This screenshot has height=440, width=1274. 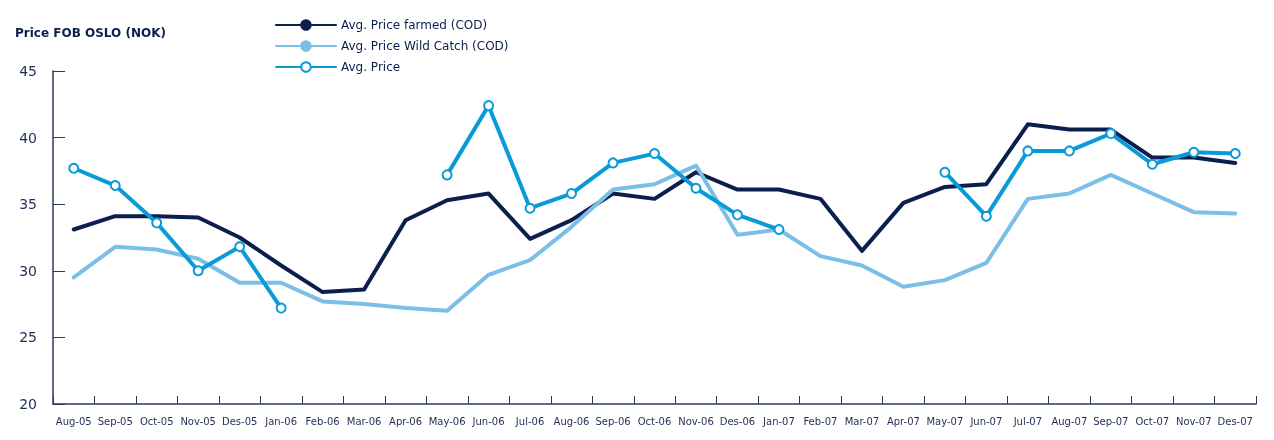 What do you see at coordinates (447, 421) in the screenshot?
I see `x-tick-label: May-06` at bounding box center [447, 421].